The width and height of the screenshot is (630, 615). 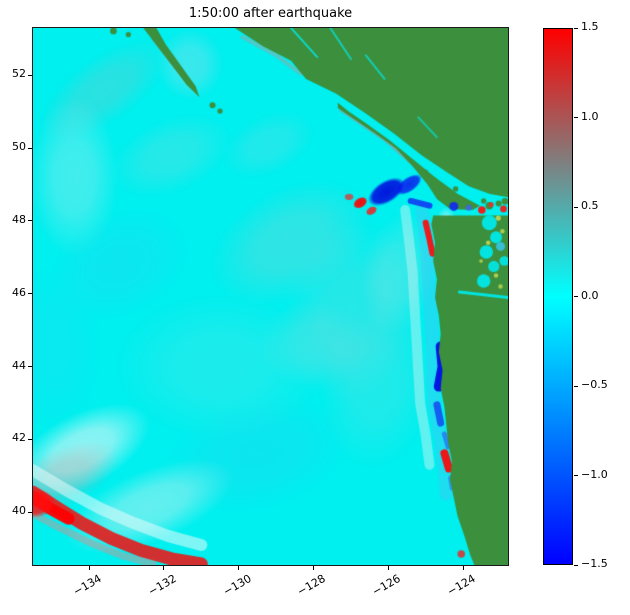 What do you see at coordinates (590, 205) in the screenshot?
I see `colorbar-tick-label: 0.5` at bounding box center [590, 205].